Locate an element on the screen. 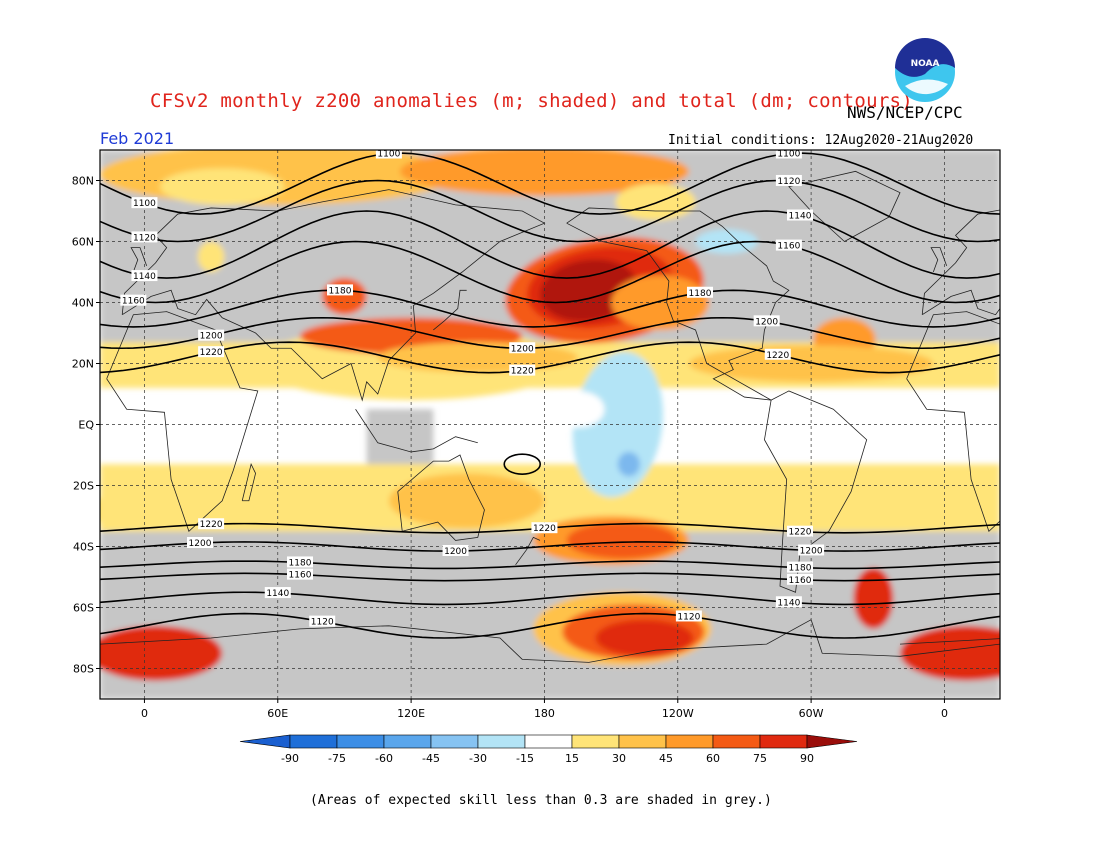  forecast-month: Feb 2021 is located at coordinates (137, 138).